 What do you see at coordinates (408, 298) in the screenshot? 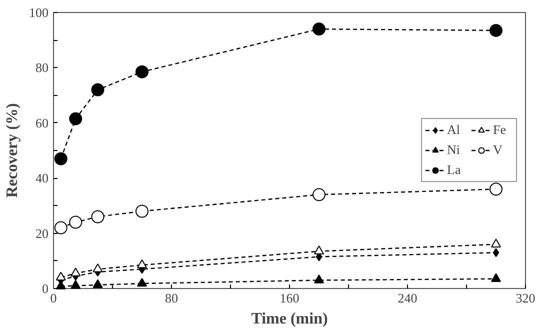
I see `x-tick-label: 240` at bounding box center [408, 298].